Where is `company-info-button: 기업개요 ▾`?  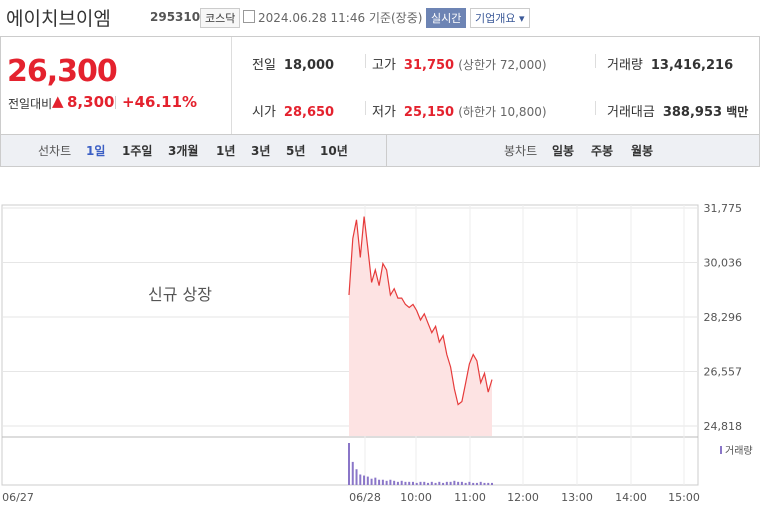 company-info-button: 기업개요 ▾ is located at coordinates (500, 18).